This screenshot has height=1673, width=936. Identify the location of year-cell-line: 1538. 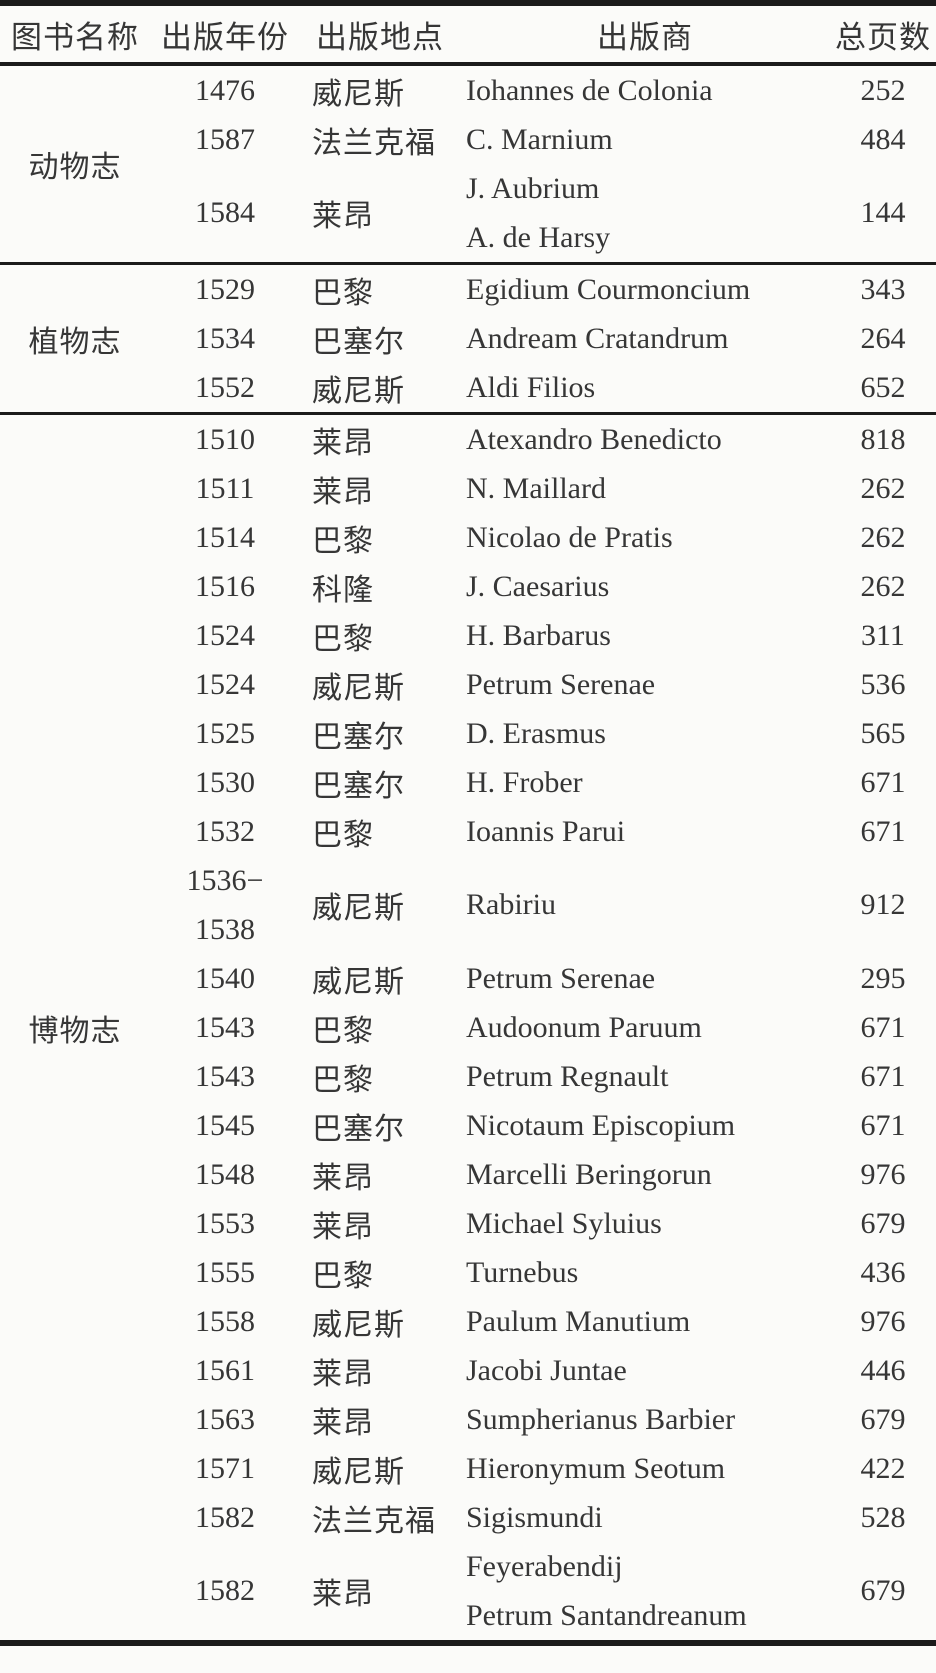
(225, 929).